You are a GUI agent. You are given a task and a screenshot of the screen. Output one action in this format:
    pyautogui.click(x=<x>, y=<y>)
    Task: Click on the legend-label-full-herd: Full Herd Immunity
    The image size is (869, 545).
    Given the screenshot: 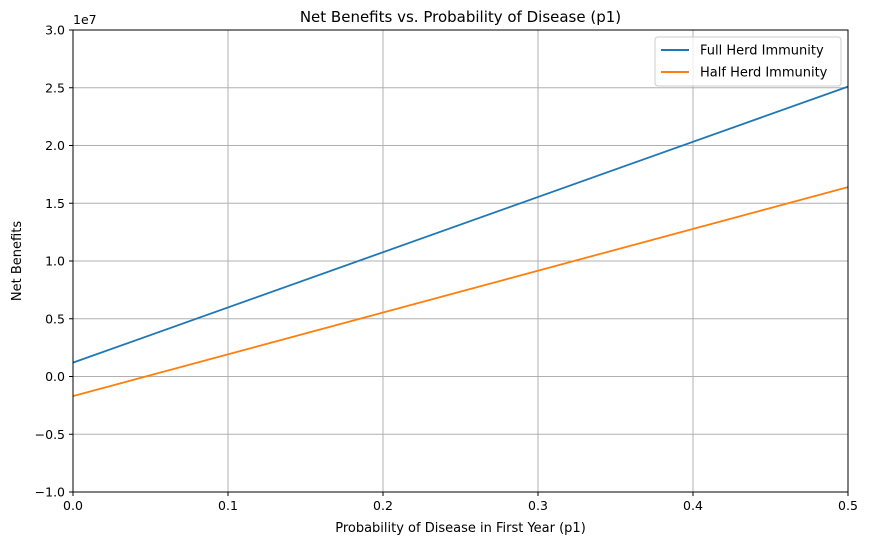 What is the action you would take?
    pyautogui.click(x=762, y=51)
    